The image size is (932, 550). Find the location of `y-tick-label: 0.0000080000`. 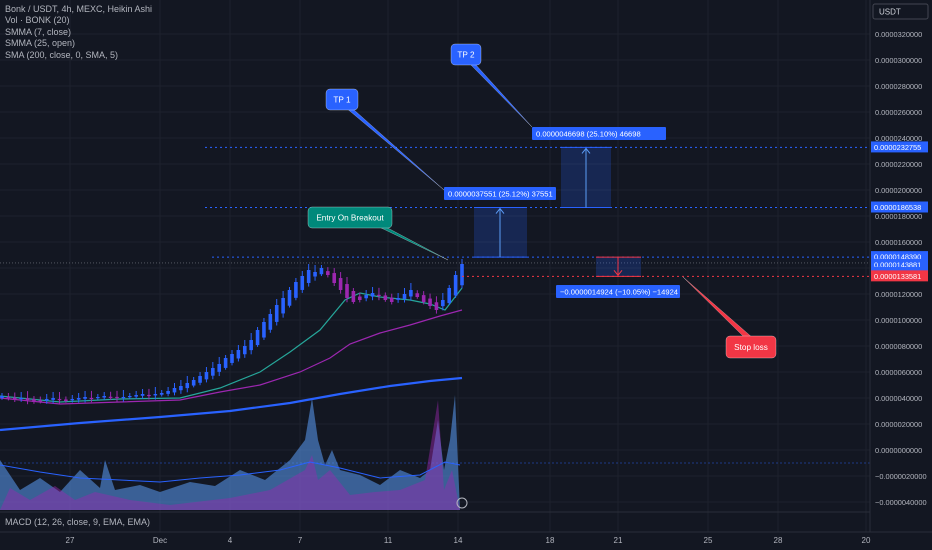

y-tick-label: 0.0000080000 is located at coordinates (898, 346).